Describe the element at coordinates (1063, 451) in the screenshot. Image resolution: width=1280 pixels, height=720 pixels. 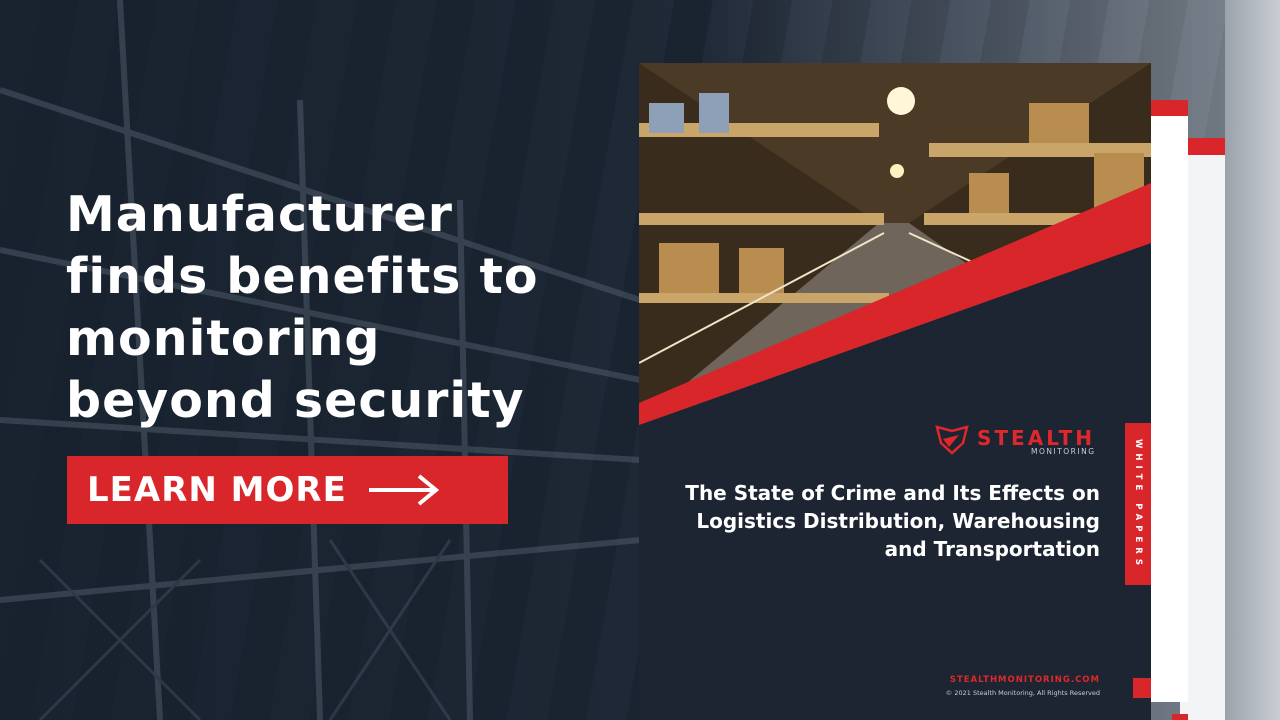
I see `brand-subtitle: MONITORING` at that location.